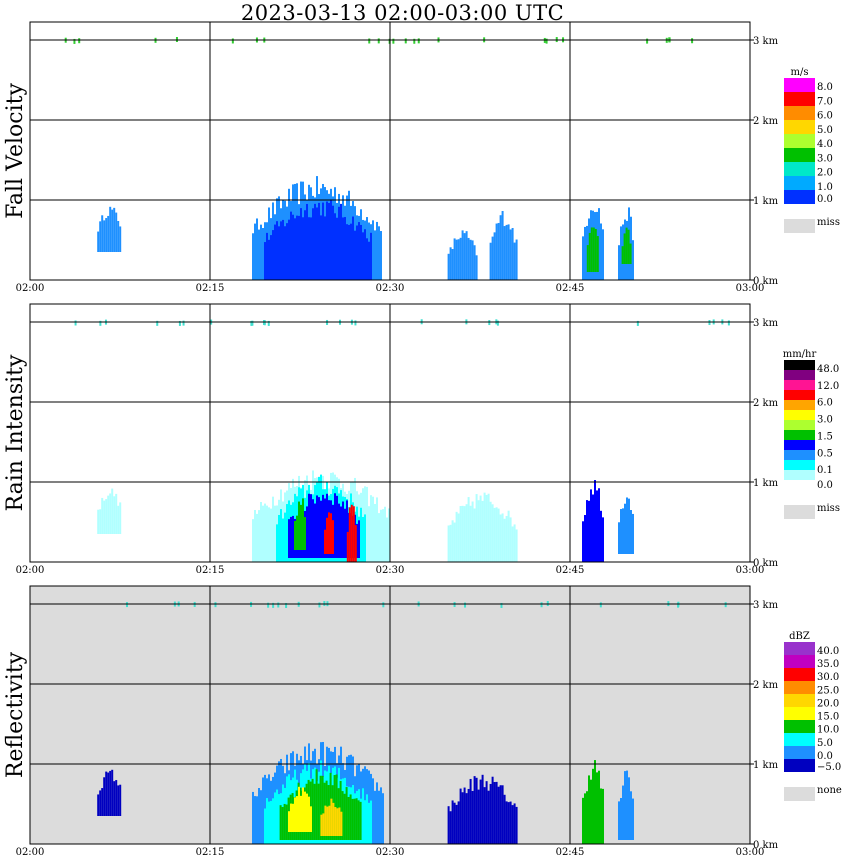 The width and height of the screenshot is (850, 868). I want to click on legend-label: 1.5, so click(825, 436).